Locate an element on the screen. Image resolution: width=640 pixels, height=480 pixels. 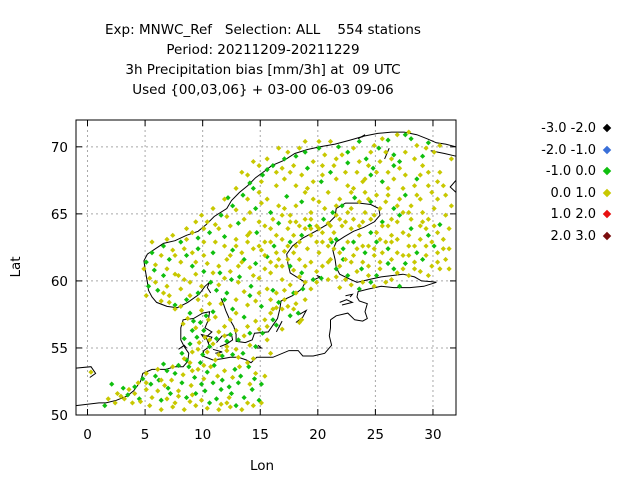
x-tick-label: 30 is located at coordinates (432, 435).